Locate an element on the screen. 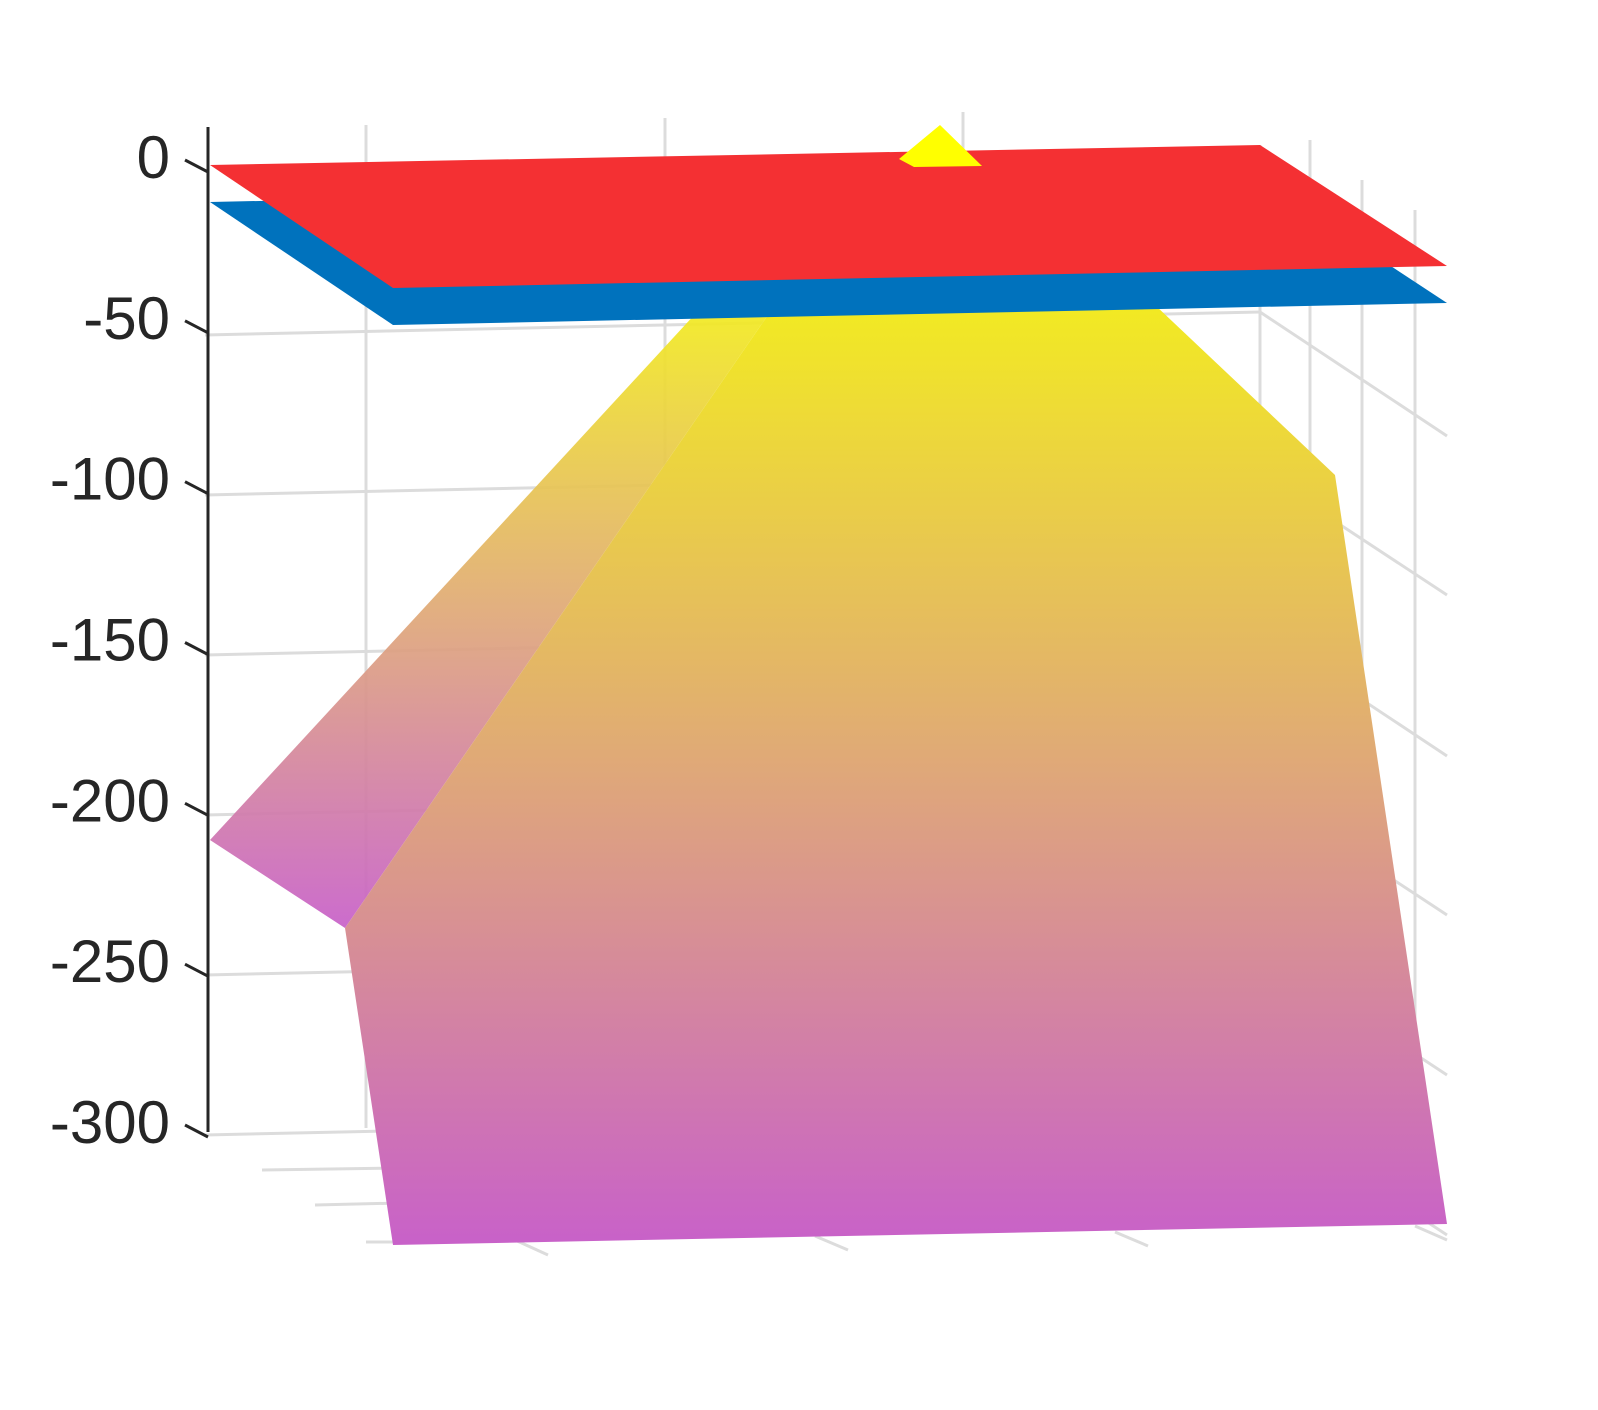 This screenshot has width=1598, height=1410. z-tick-label: -200 is located at coordinates (110, 800).